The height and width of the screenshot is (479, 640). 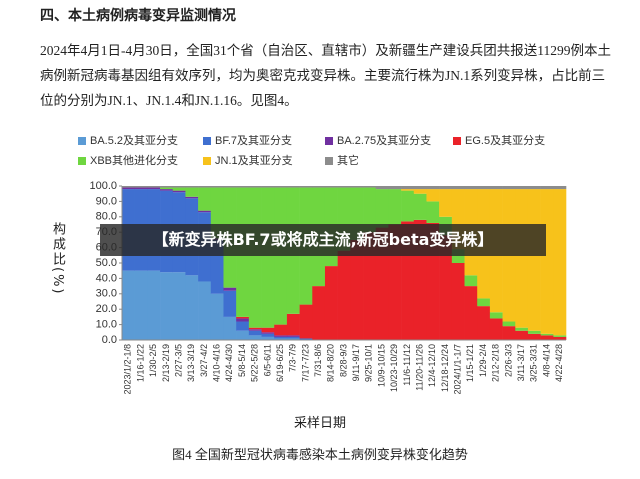 What do you see at coordinates (128, 369) in the screenshot?
I see `x-tick-label: 2023/1/2-1/8` at bounding box center [128, 369].